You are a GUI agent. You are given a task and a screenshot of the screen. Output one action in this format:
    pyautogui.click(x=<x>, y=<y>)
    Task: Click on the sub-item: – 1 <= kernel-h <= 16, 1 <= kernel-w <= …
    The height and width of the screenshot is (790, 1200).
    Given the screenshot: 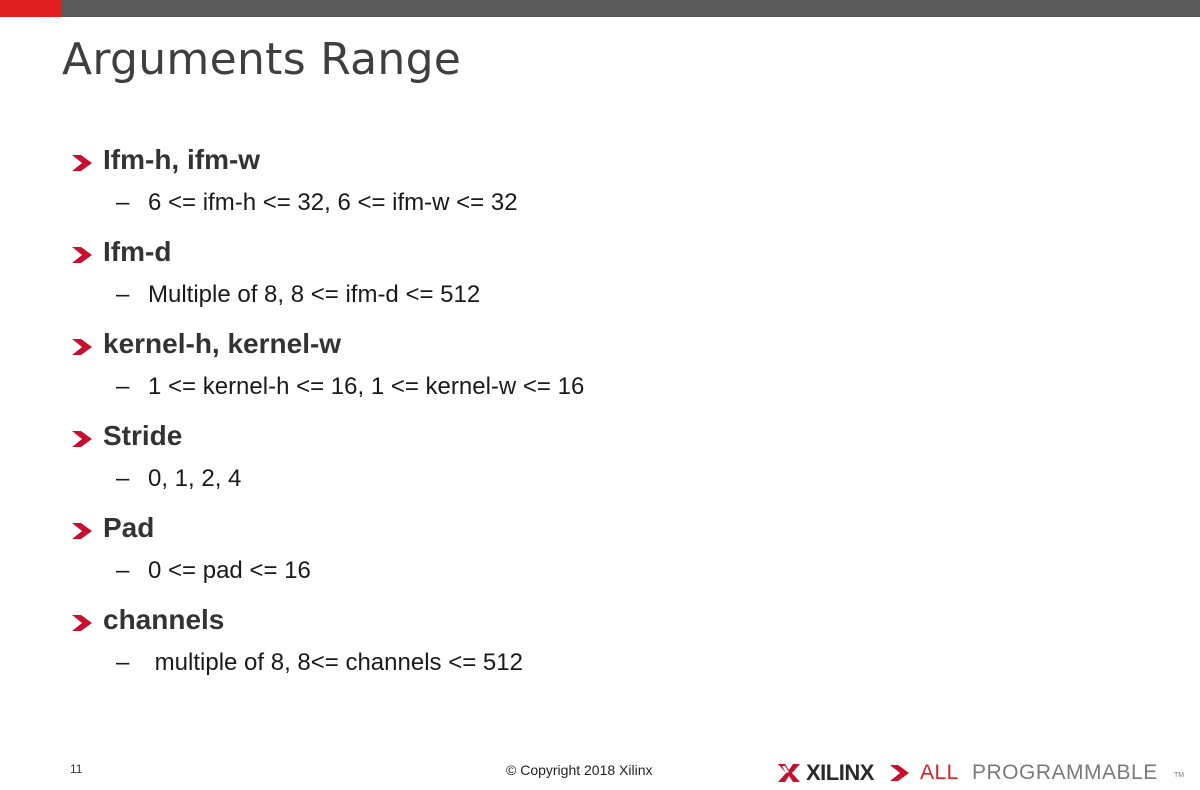 What is the action you would take?
    pyautogui.click(x=572, y=390)
    